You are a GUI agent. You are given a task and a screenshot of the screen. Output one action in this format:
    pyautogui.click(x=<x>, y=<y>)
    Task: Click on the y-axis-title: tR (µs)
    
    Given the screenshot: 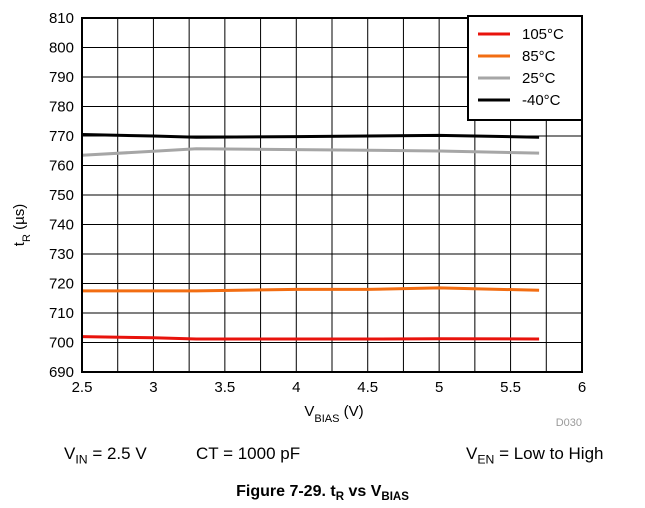 What is the action you would take?
    pyautogui.click(x=22, y=225)
    